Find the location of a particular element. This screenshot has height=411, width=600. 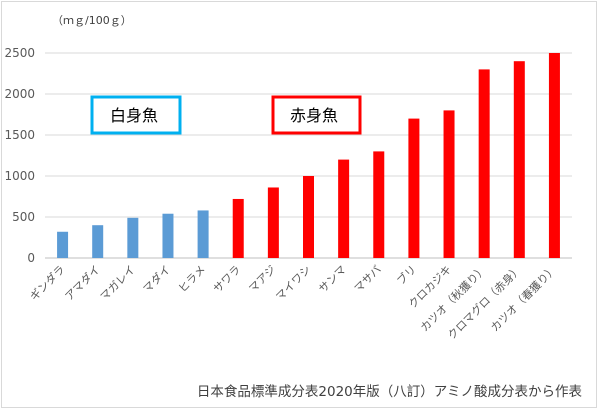

y-tick-label: 1500 is located at coordinates (19, 135).